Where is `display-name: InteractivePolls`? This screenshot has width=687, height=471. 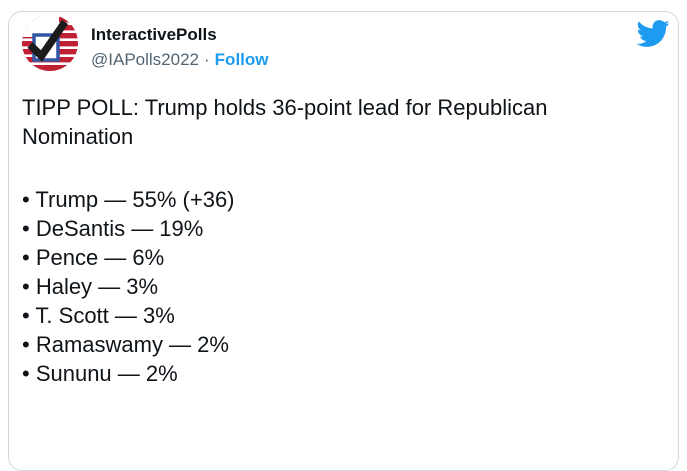
display-name: InteractivePolls is located at coordinates (154, 34).